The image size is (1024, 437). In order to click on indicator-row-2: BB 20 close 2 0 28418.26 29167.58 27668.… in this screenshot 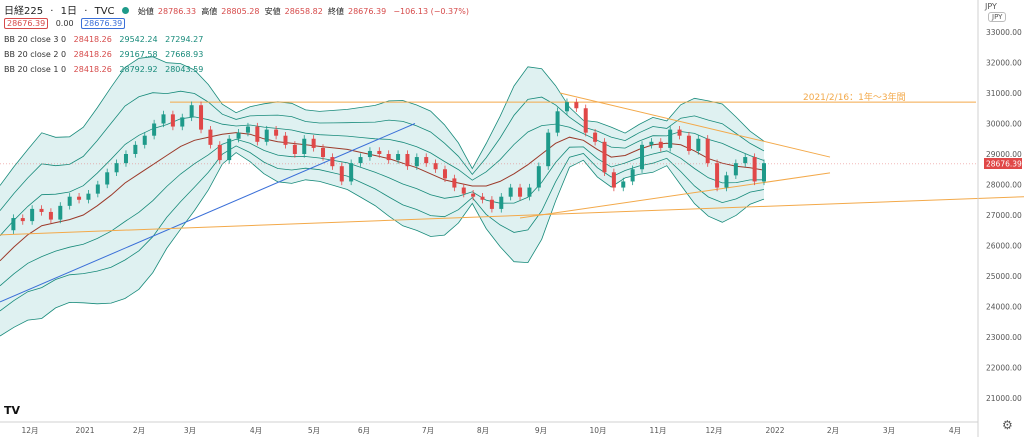, I will do `click(106, 54)`.